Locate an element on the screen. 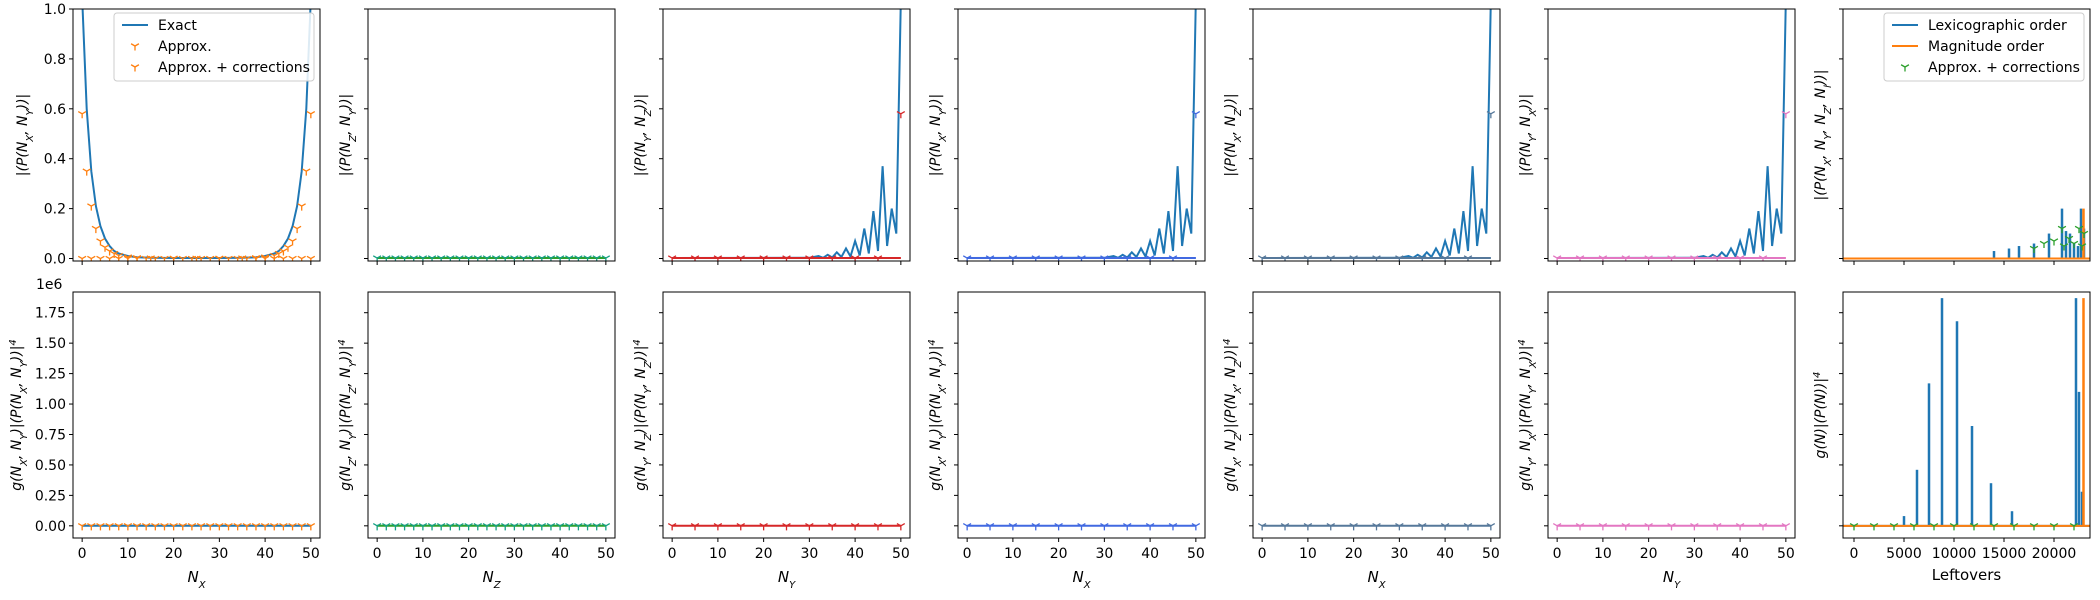 This screenshot has width=2100, height=600. x-tick-label-bottom-4-5: 50 is located at coordinates (1196, 554).